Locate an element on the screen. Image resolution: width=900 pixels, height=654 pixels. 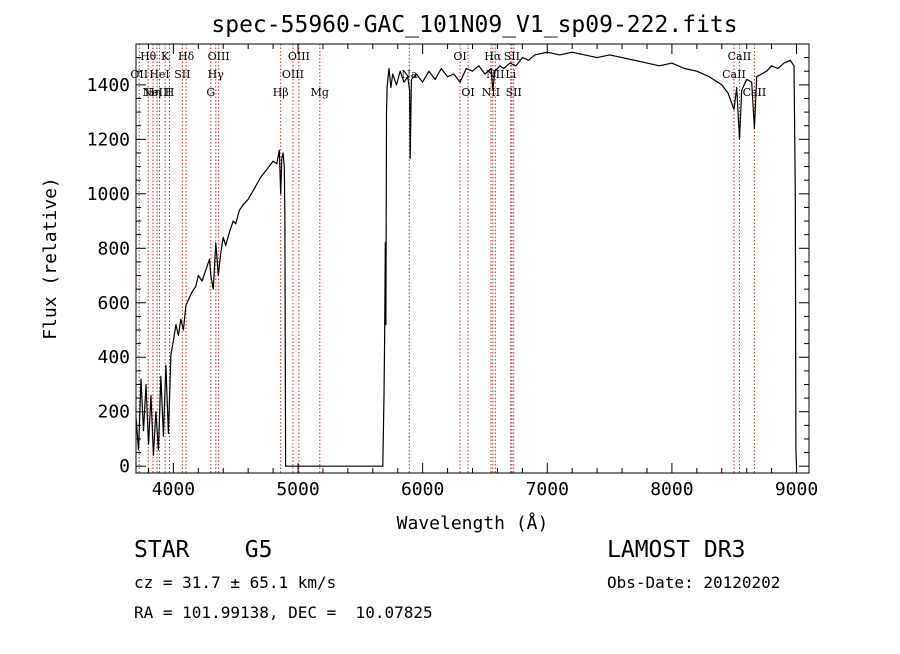
line-label-0: Hθ is located at coordinates (148, 56).